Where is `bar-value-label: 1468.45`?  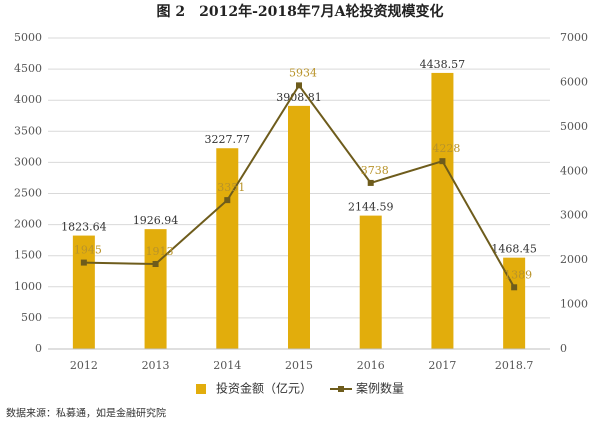 bar-value-label: 1468.45 is located at coordinates (514, 249).